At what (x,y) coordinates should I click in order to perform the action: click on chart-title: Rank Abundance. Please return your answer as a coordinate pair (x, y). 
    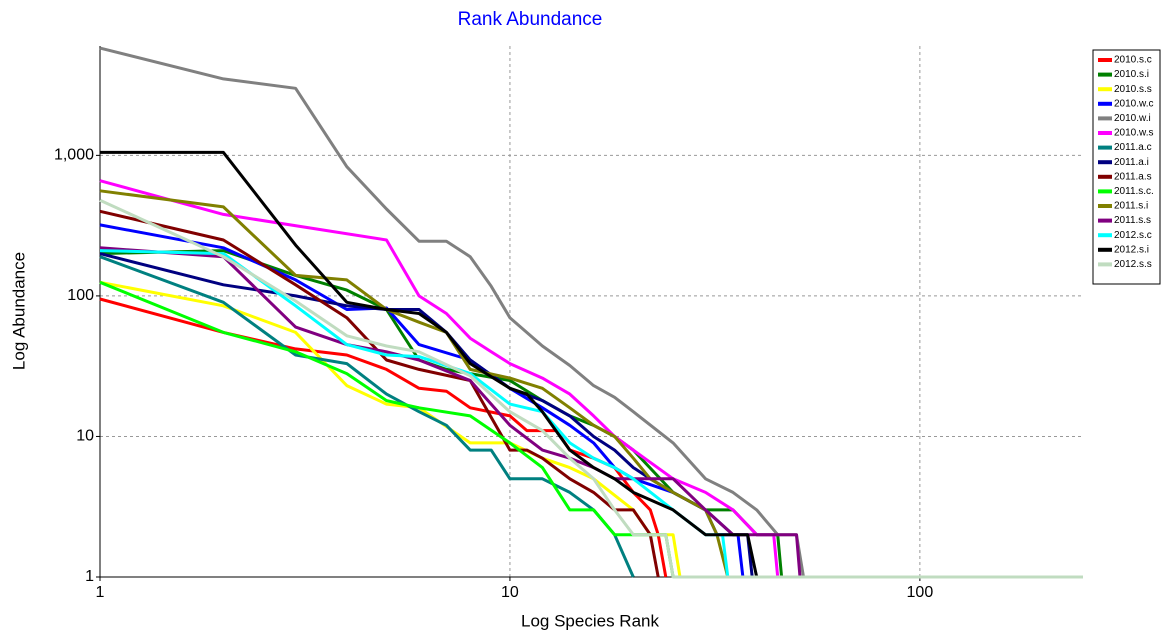
    Looking at the image, I should click on (530, 19).